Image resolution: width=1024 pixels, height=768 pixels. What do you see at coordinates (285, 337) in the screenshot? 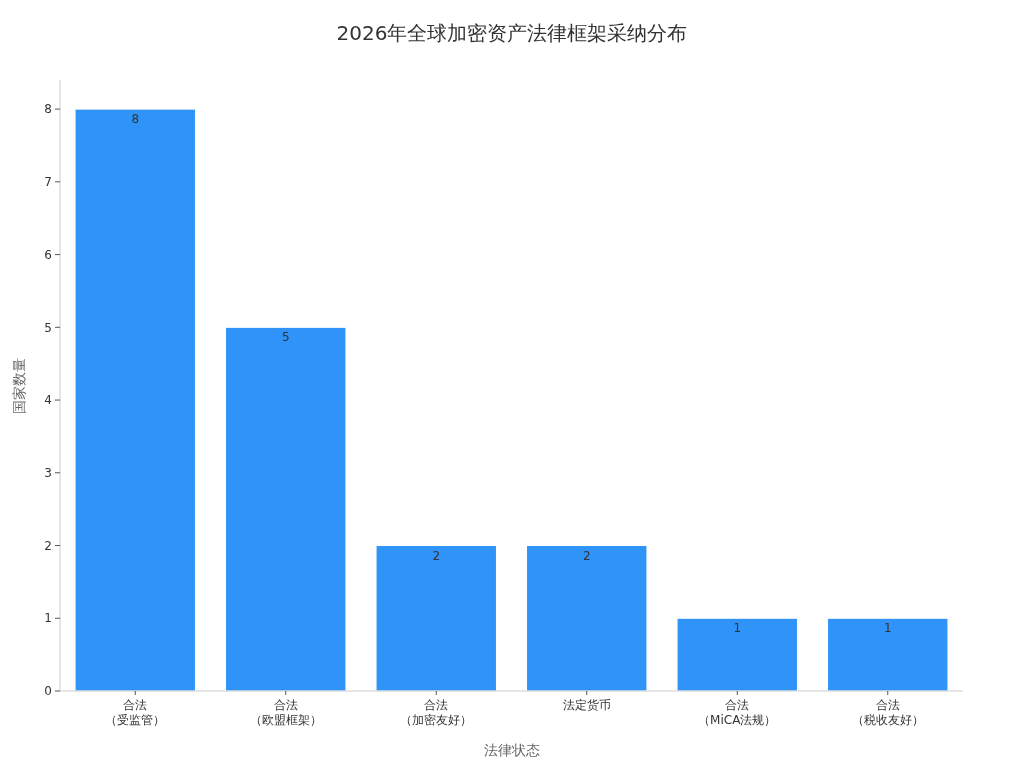
I see `data-label: 5` at bounding box center [285, 337].